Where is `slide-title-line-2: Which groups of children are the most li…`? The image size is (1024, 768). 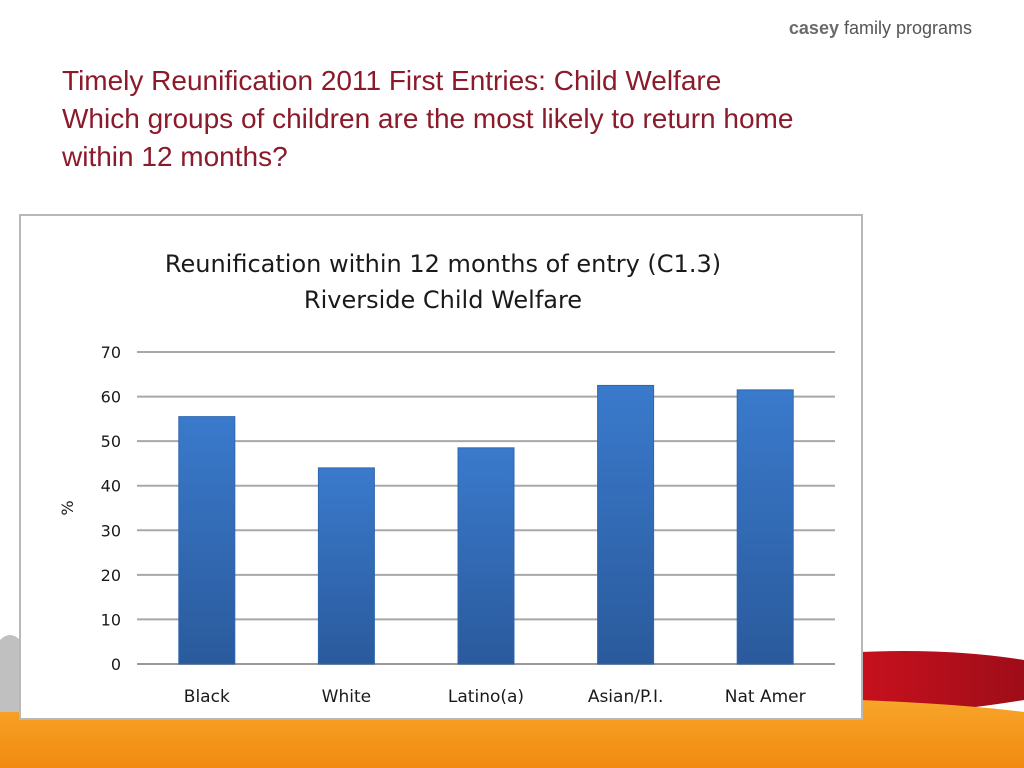
slide-title-line-2: Which groups of children are the most li… is located at coordinates (428, 118).